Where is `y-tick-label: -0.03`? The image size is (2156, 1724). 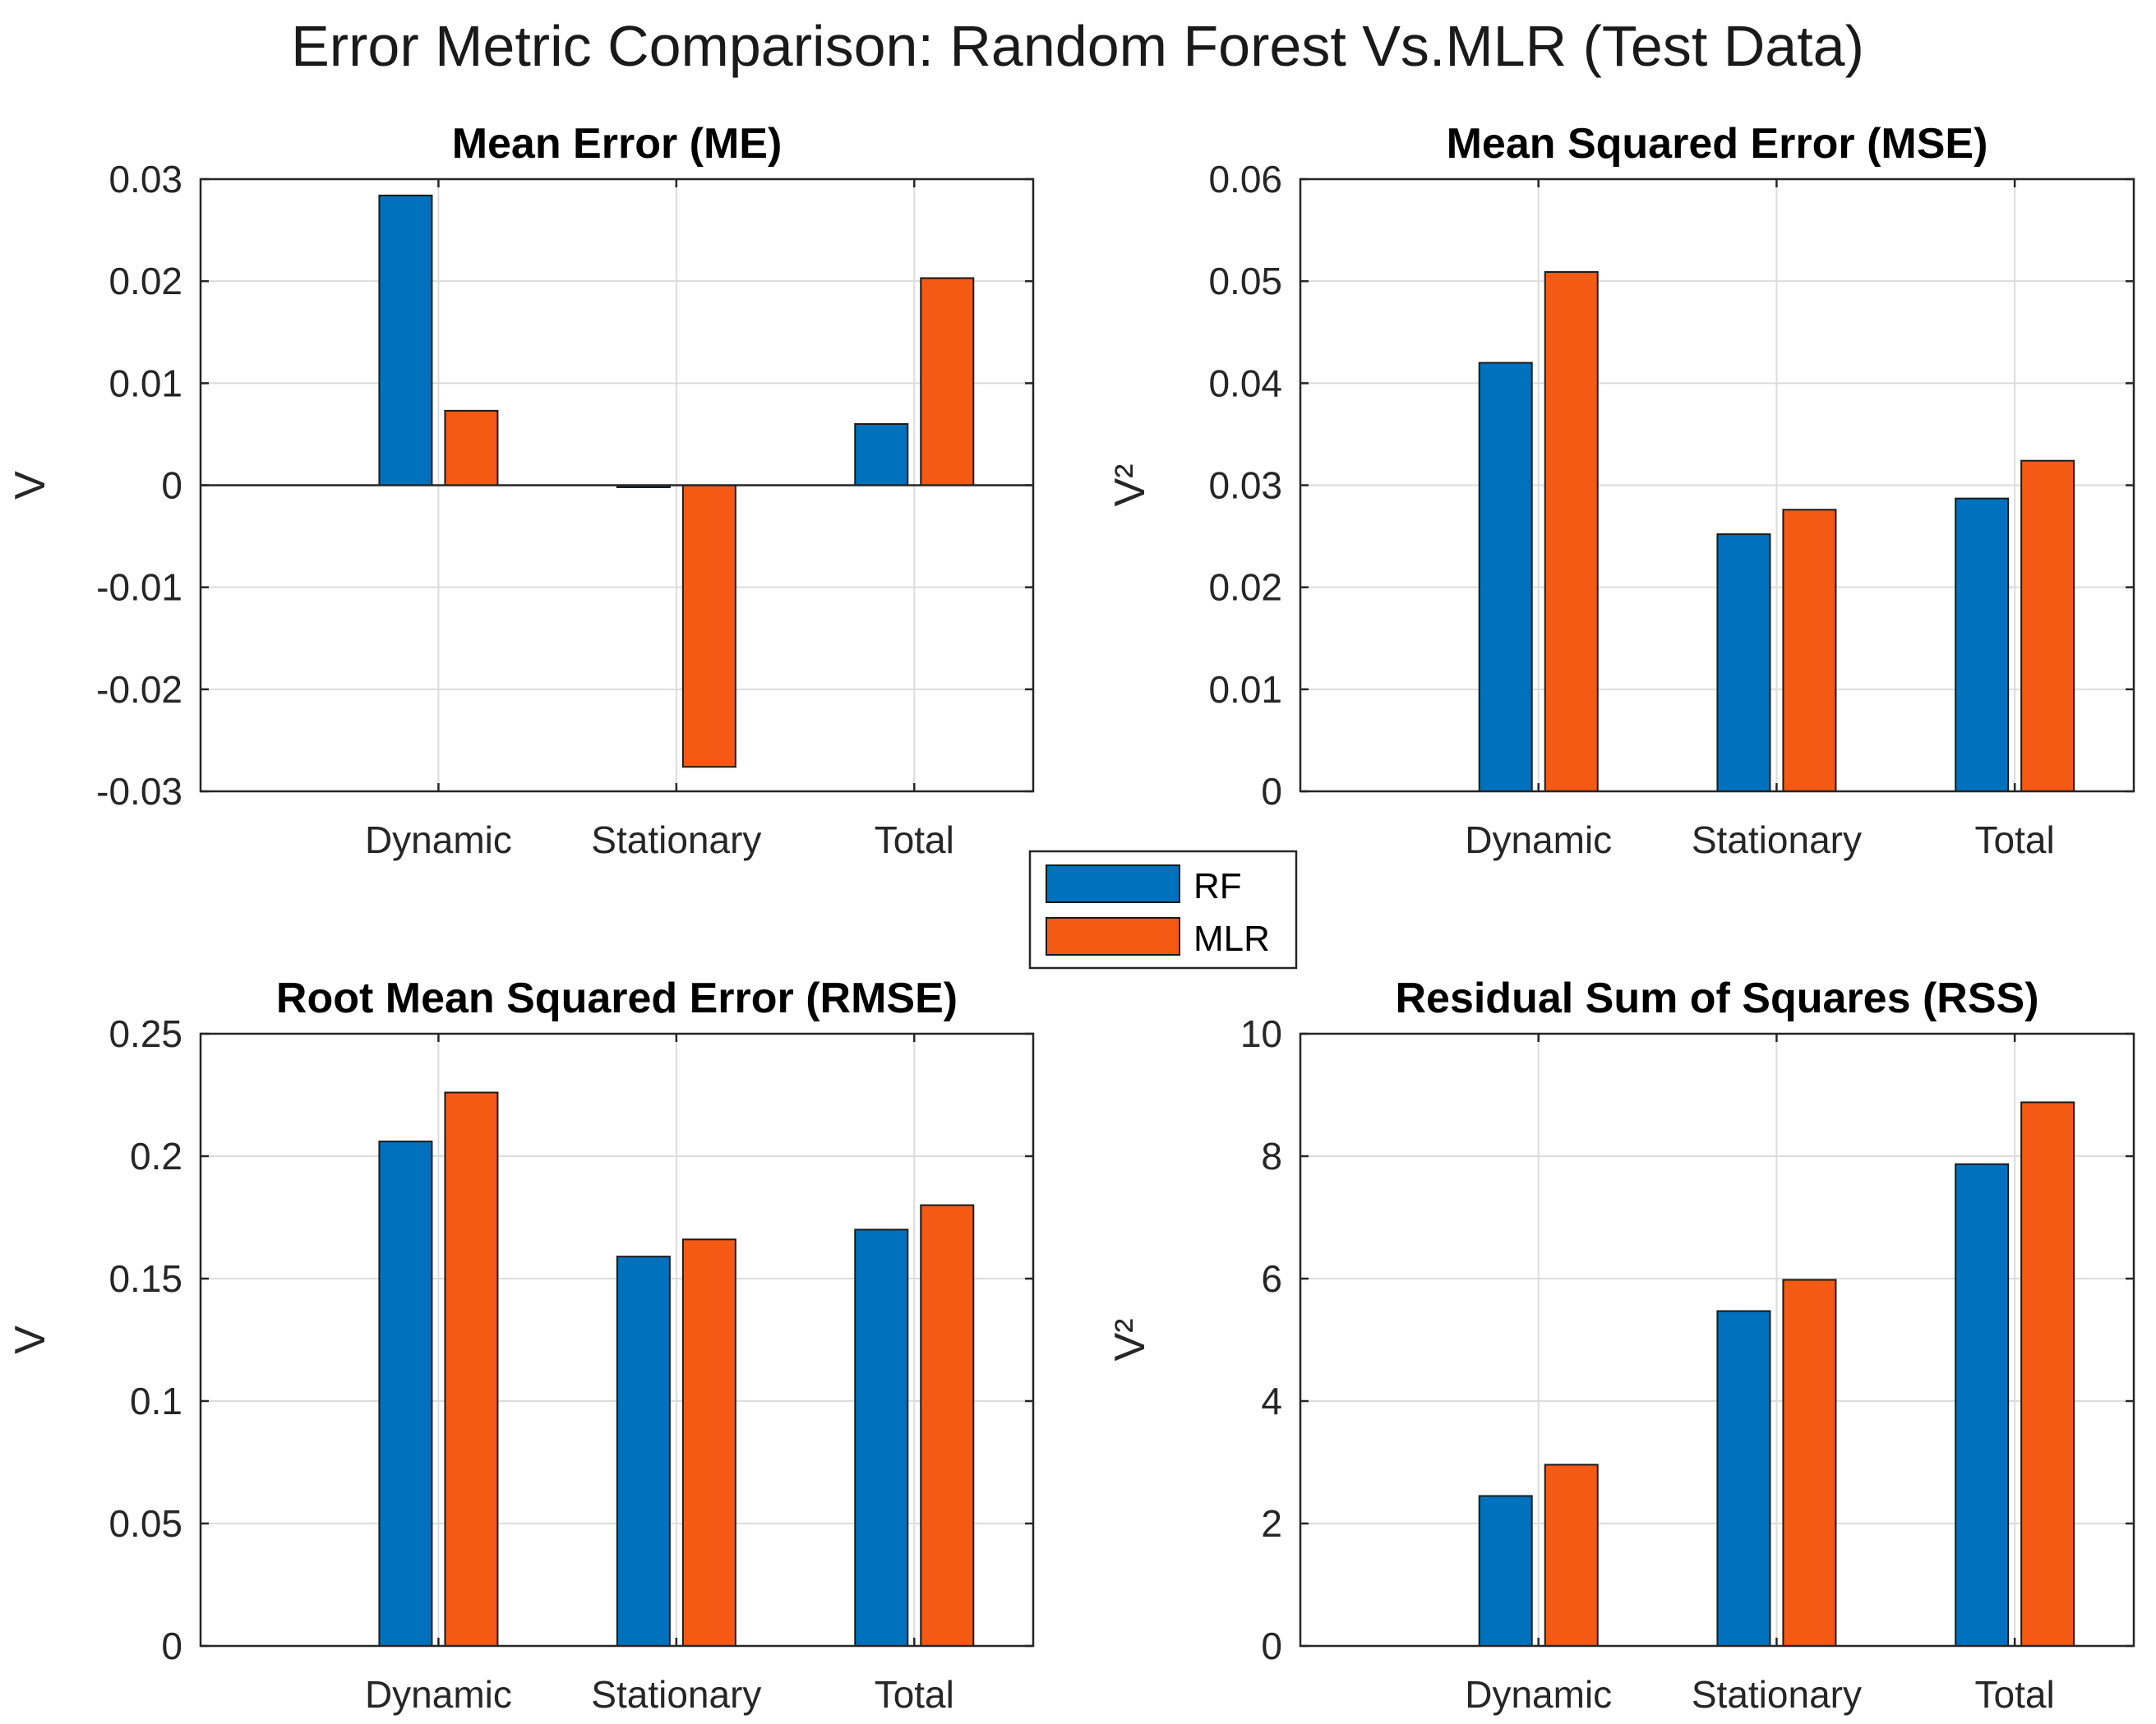
y-tick-label: -0.03 is located at coordinates (139, 791).